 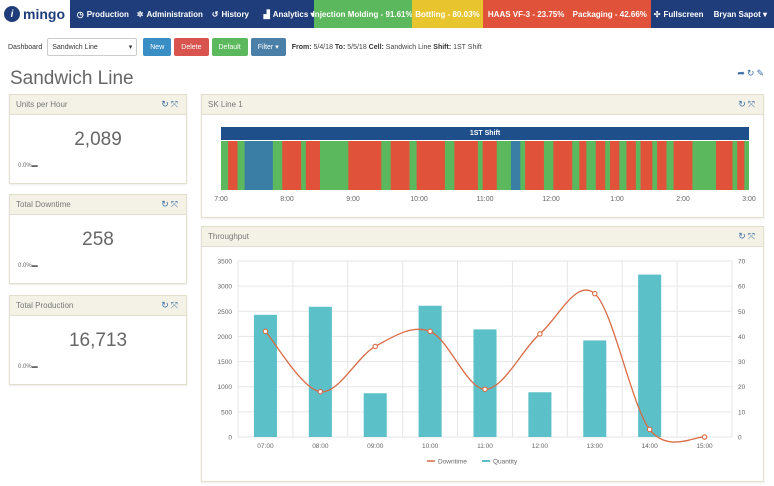 I want to click on nav-analytics: ▟ Analytics ▾, so click(x=289, y=14).